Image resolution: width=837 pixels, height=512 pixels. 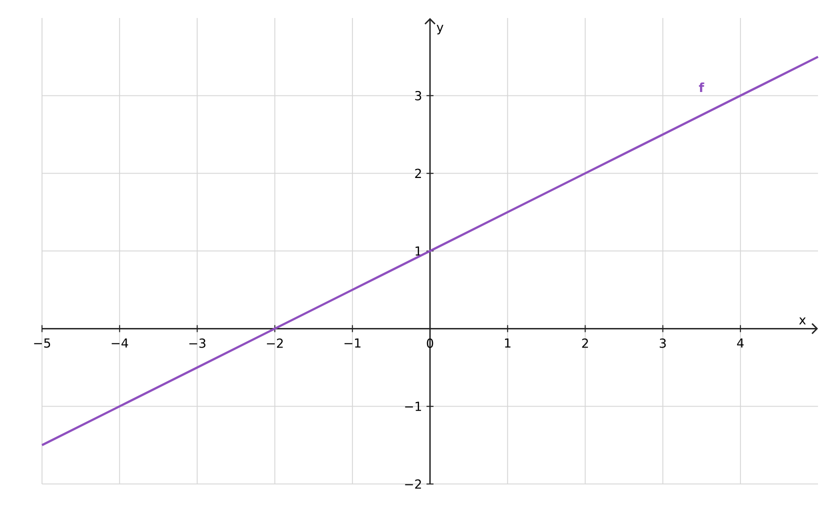 What do you see at coordinates (418, 173) in the screenshot?
I see `y-tick-label: 2` at bounding box center [418, 173].